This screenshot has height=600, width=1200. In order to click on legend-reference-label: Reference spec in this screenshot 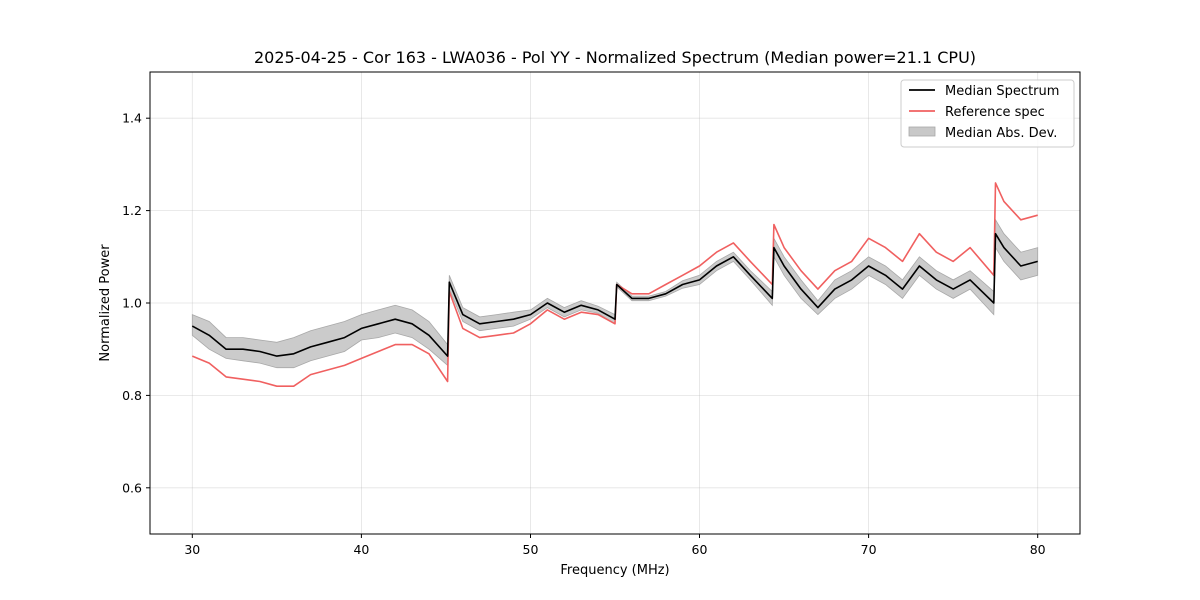, I will do `click(995, 112)`.